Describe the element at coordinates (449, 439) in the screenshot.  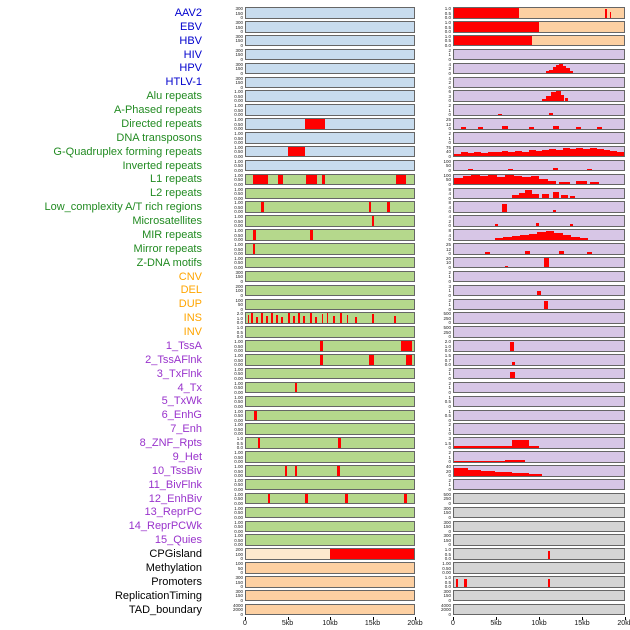
I see `y-tick-label: 3` at that location.